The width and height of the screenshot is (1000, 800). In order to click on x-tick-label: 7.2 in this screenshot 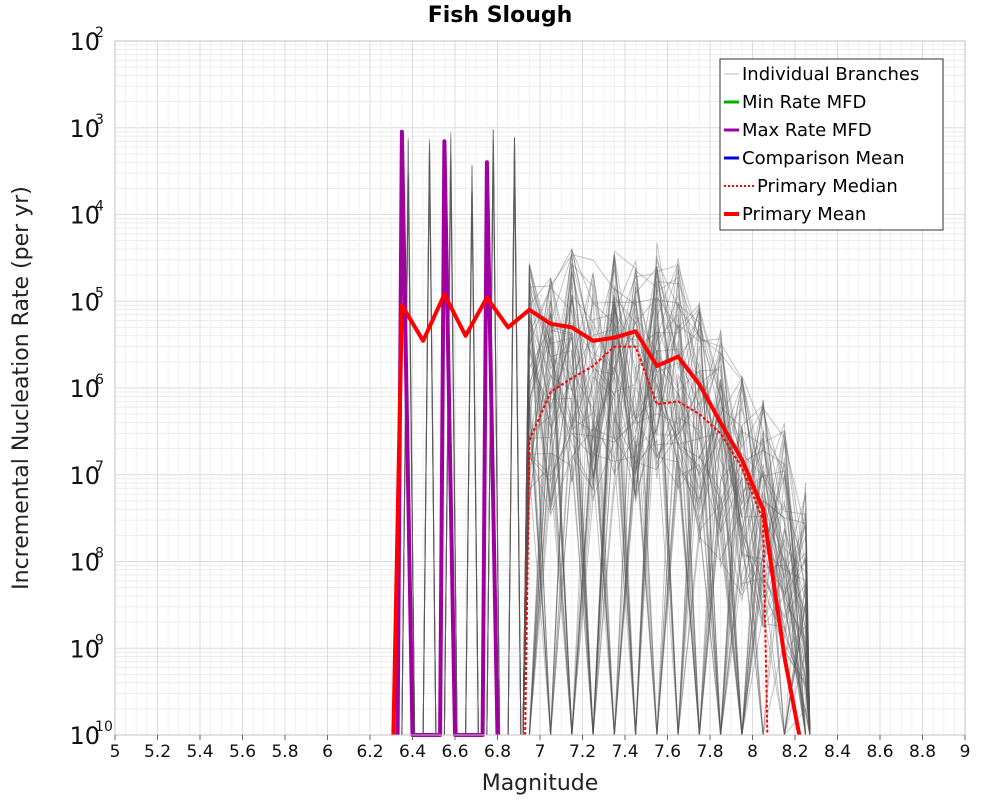, I will do `click(582, 752)`.